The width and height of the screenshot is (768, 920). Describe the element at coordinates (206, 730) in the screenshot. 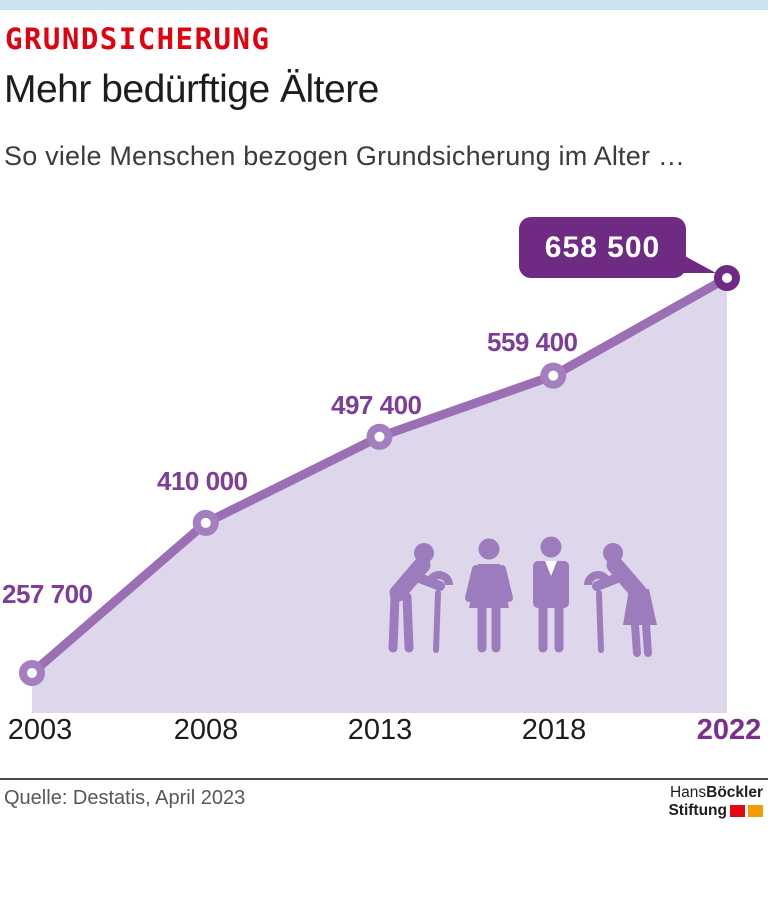

I see `x-tick-2008: 2008` at that location.